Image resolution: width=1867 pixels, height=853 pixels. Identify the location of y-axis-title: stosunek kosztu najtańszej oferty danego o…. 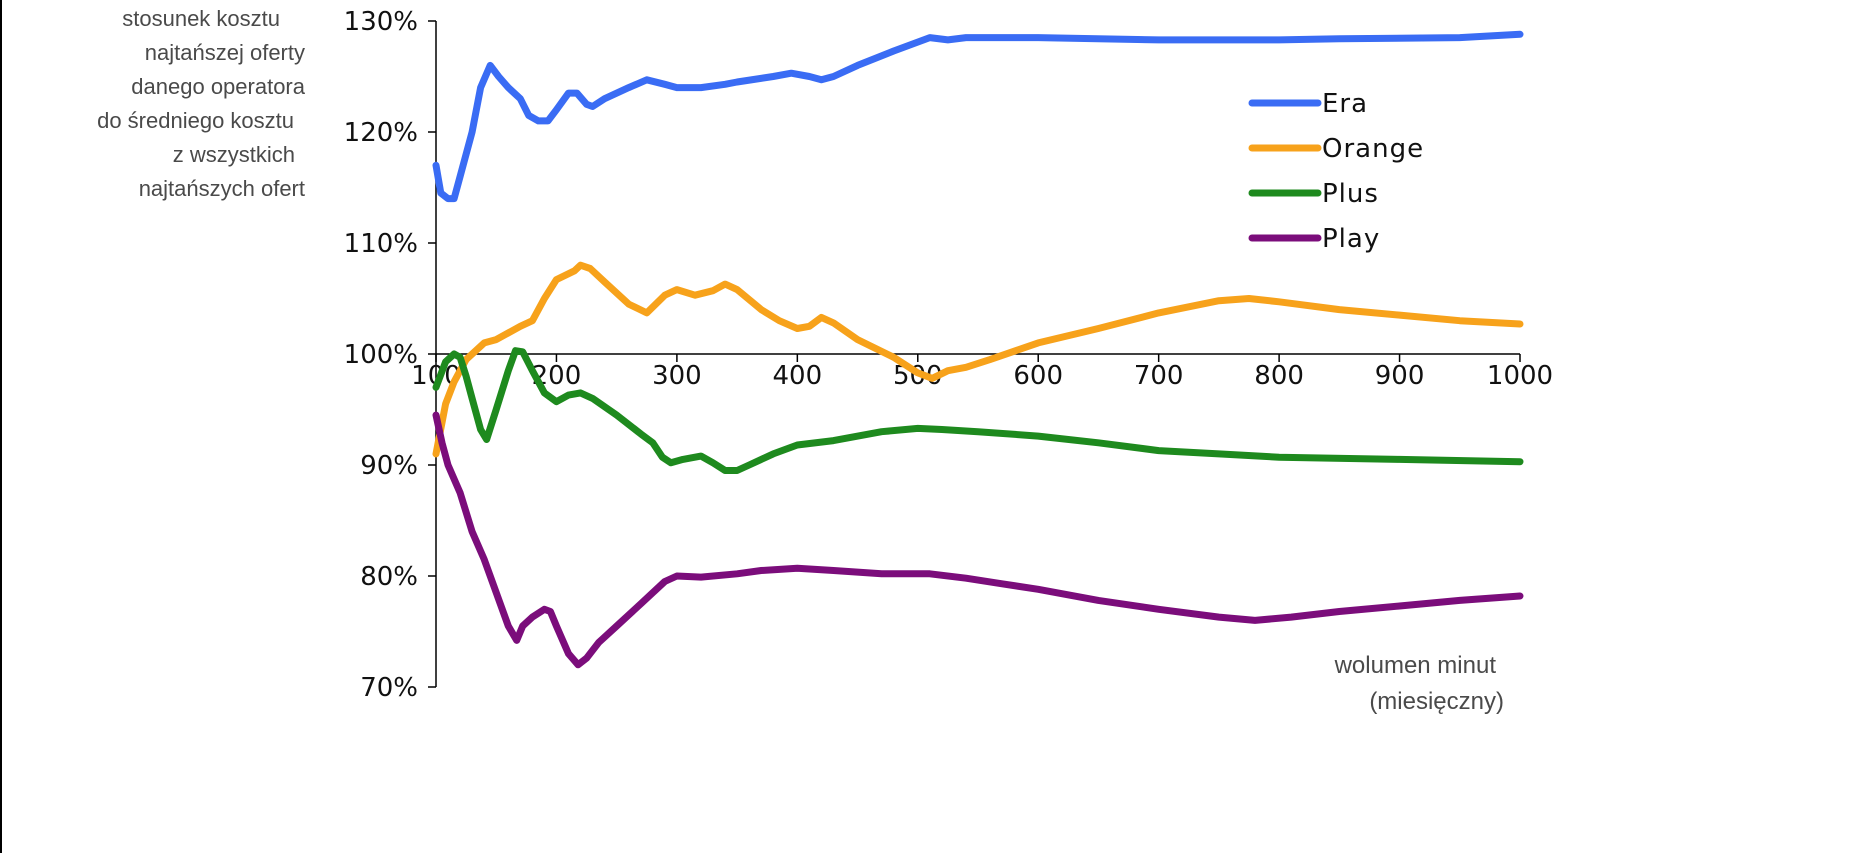
(201, 103).